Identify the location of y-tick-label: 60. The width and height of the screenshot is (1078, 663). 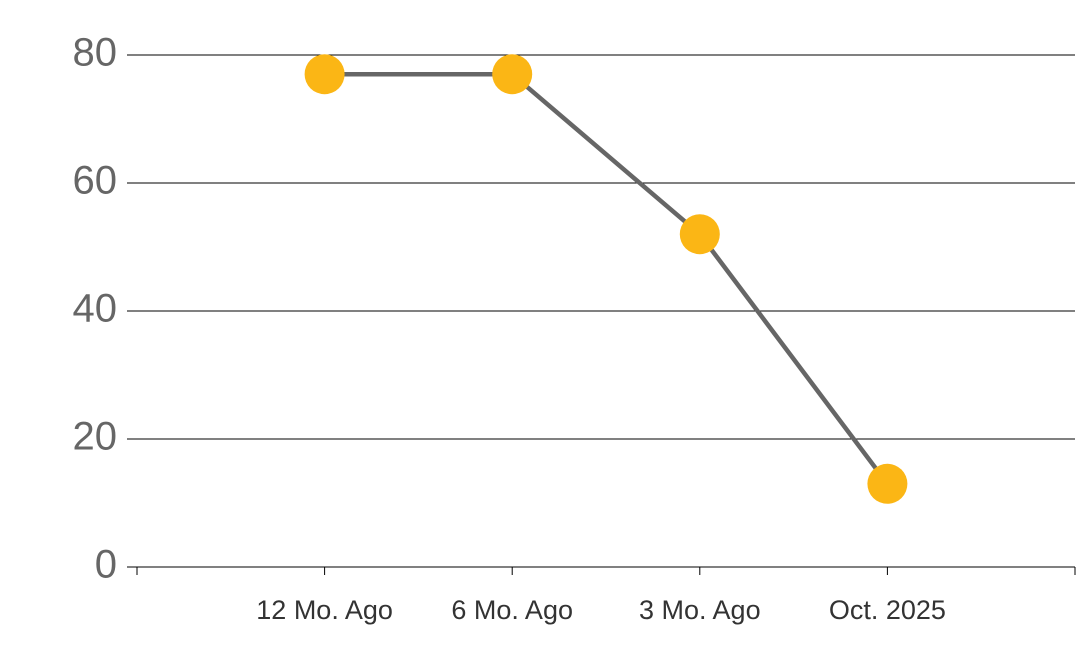
(95, 181).